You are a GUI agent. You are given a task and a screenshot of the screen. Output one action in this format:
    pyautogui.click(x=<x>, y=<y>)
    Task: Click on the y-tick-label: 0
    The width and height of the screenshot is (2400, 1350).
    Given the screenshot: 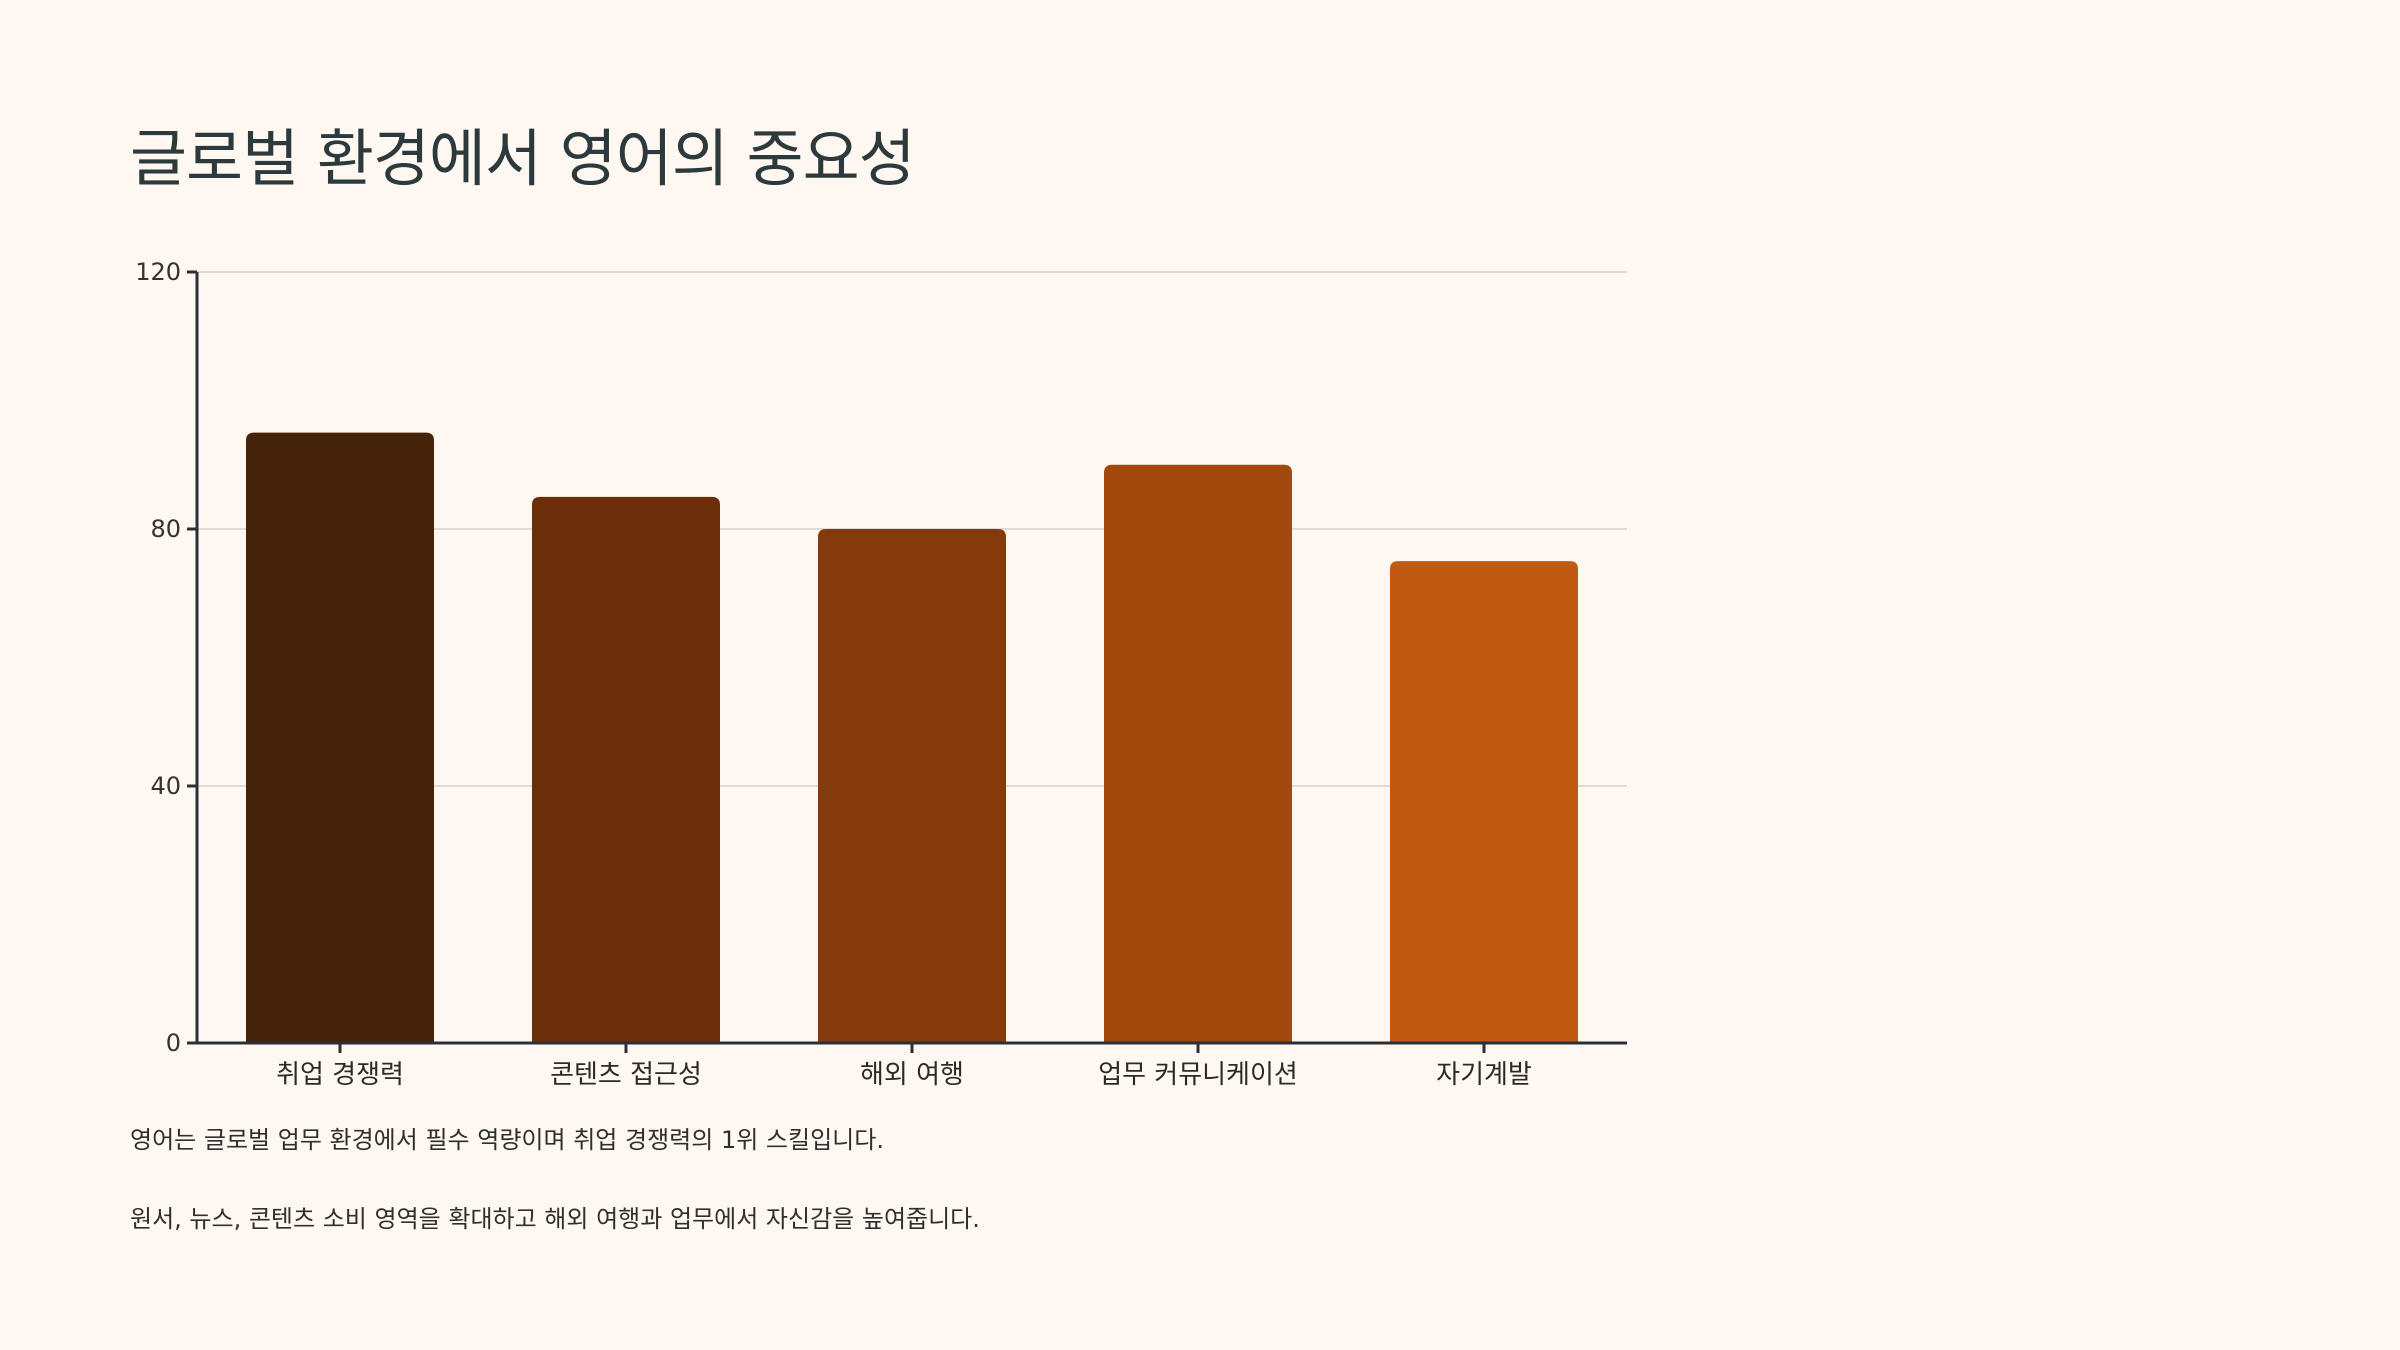 What is the action you would take?
    pyautogui.click(x=173, y=1043)
    